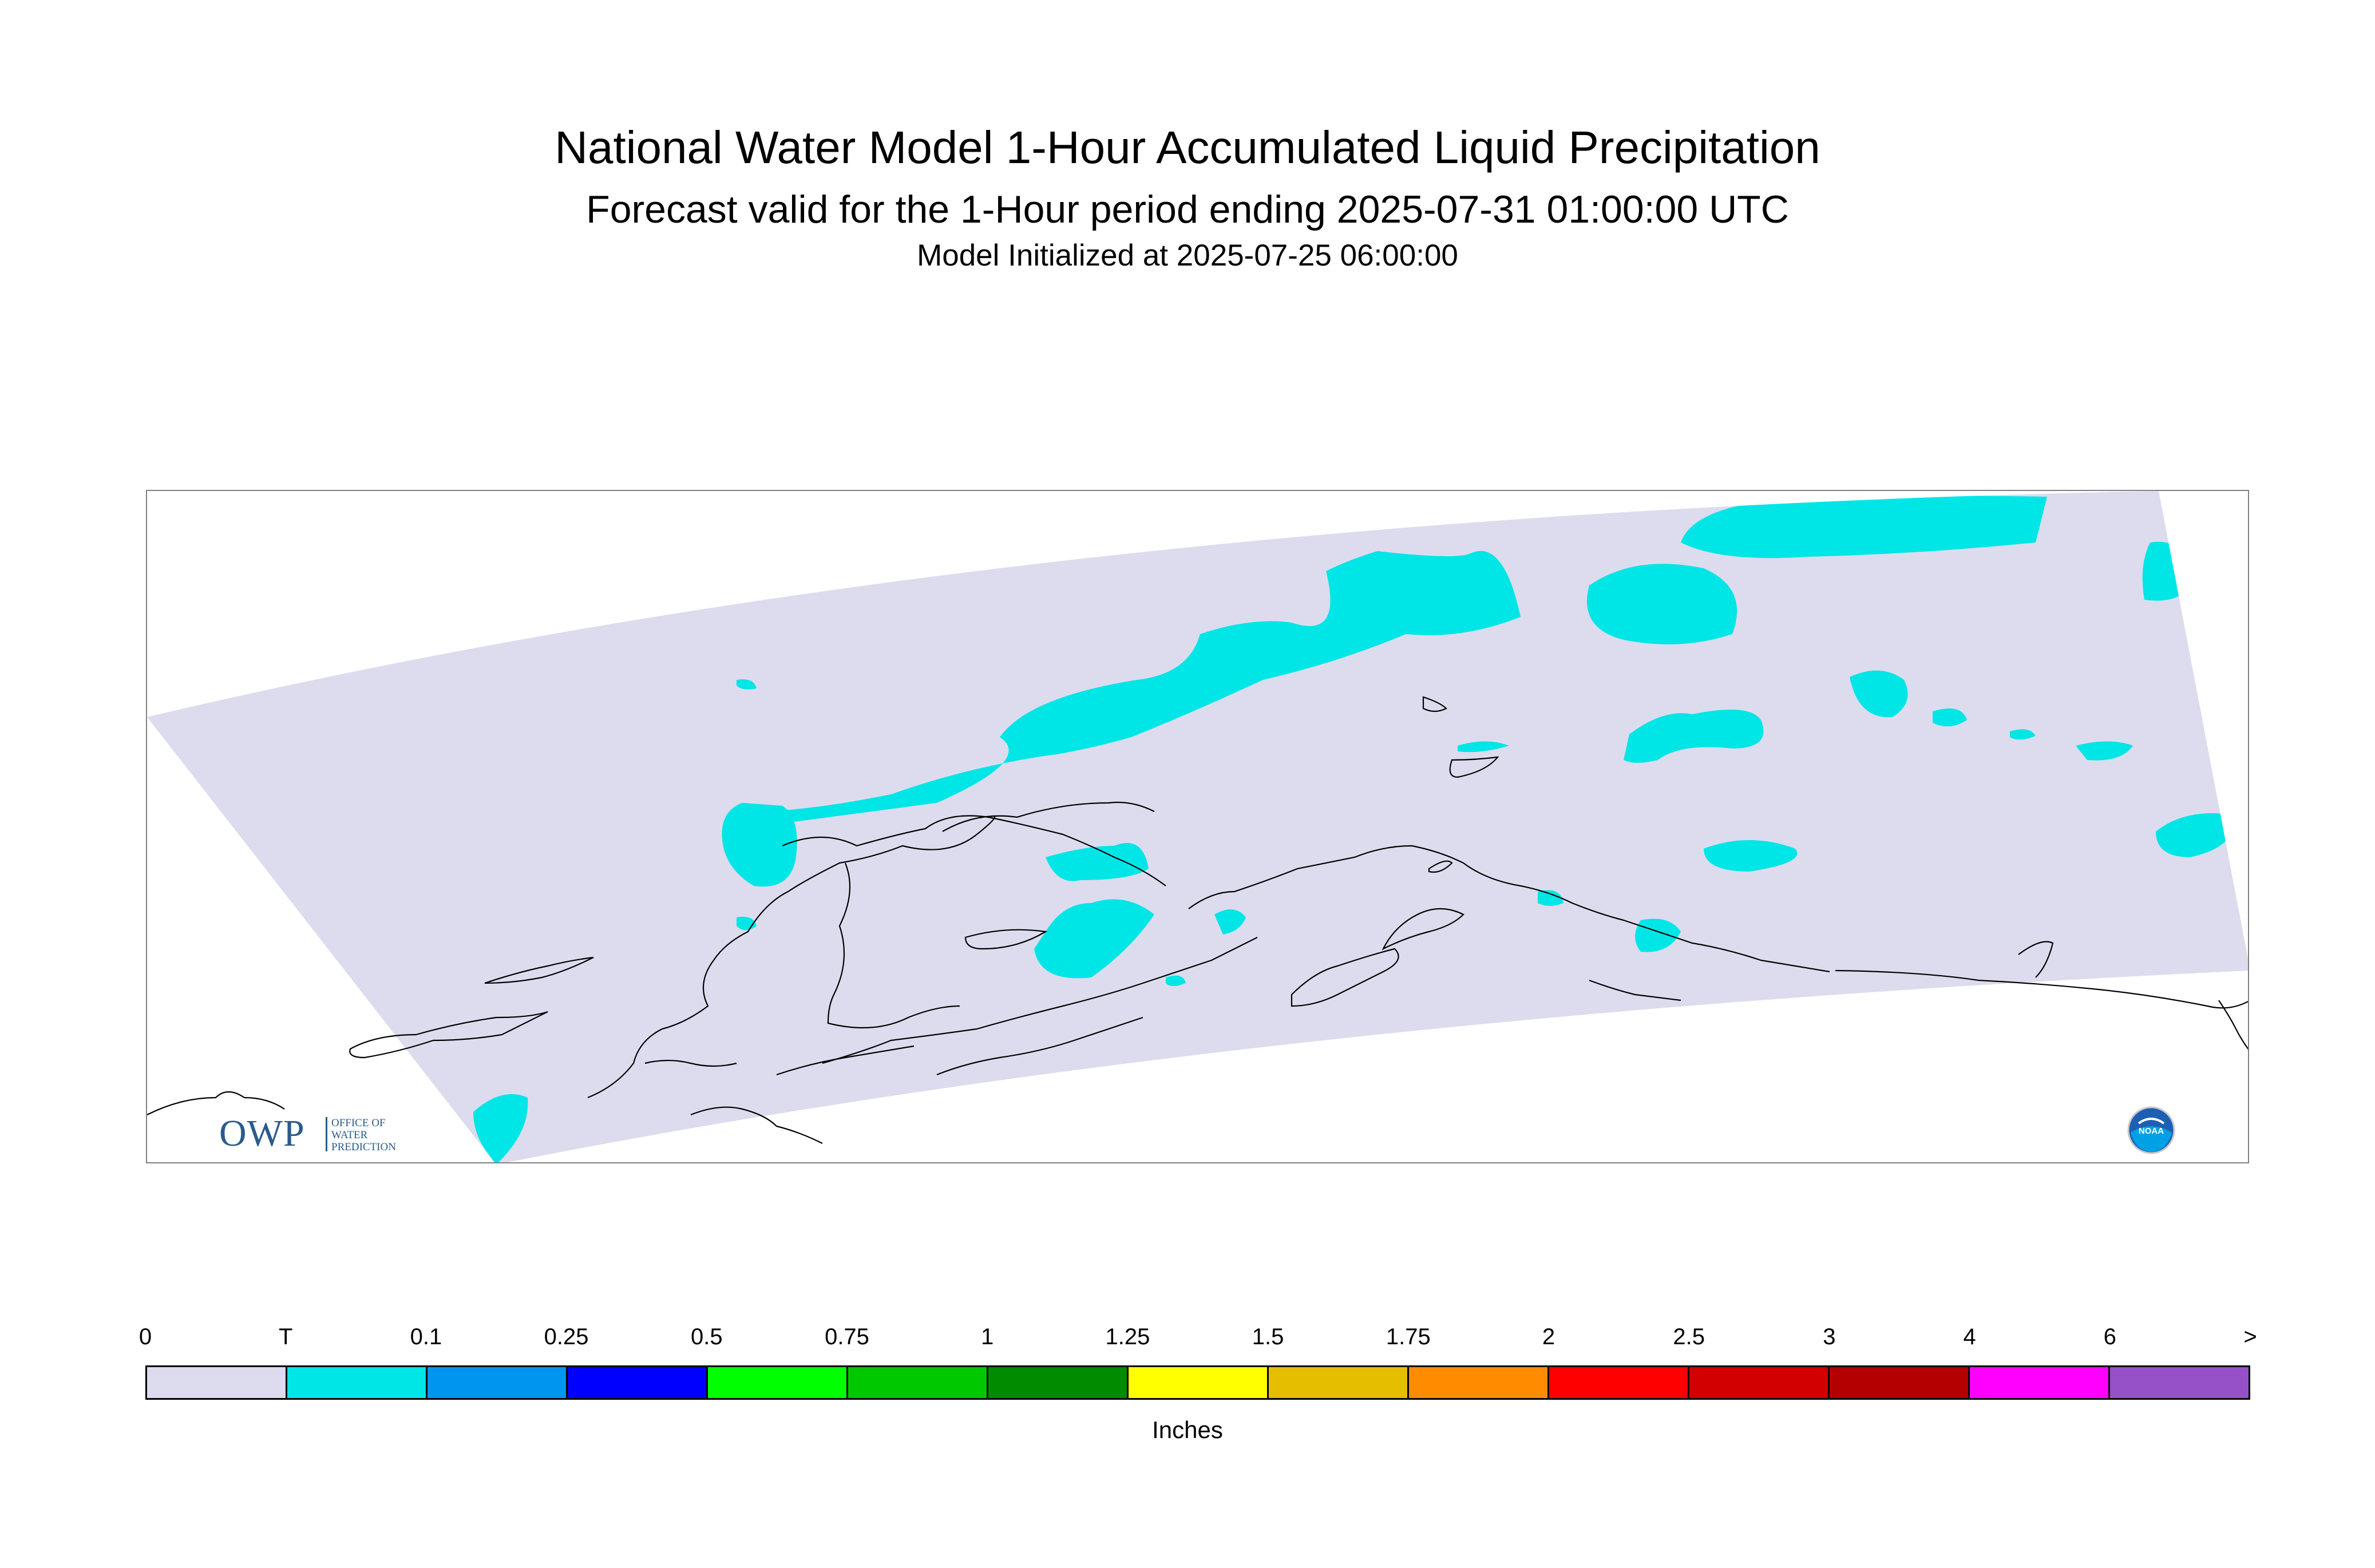 This screenshot has width=2375, height=1568. I want to click on precip-area-ne-blob, so click(1662, 604).